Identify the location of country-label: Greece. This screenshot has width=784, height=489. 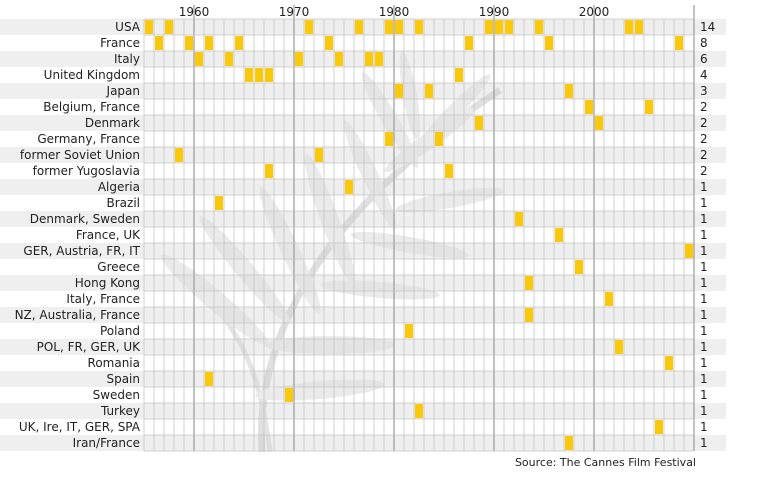
(118, 267).